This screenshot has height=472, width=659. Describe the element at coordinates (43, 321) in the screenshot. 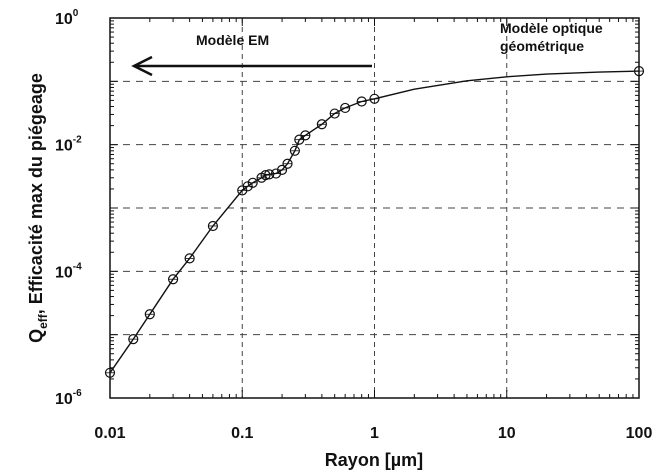

I see `y-axis-title-subscript: eff` at that location.